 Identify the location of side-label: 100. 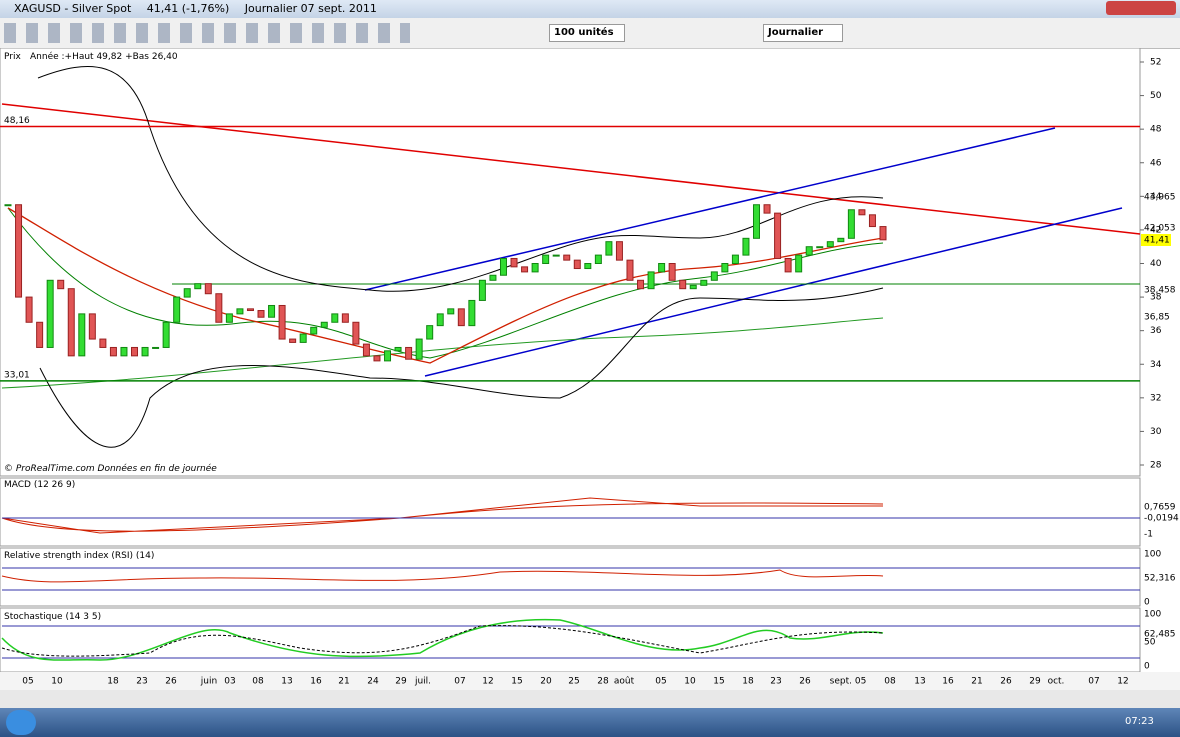
(1152, 615).